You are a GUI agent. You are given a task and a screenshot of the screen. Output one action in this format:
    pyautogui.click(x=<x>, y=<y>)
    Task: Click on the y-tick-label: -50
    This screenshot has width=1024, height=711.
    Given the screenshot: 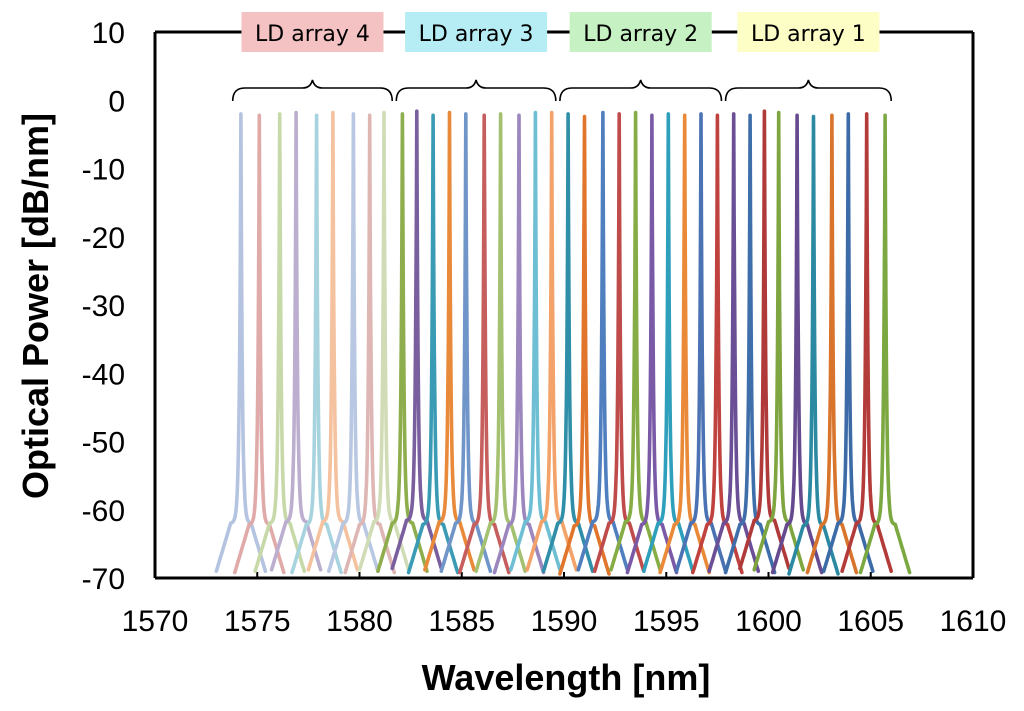 What is the action you would take?
    pyautogui.click(x=103, y=443)
    